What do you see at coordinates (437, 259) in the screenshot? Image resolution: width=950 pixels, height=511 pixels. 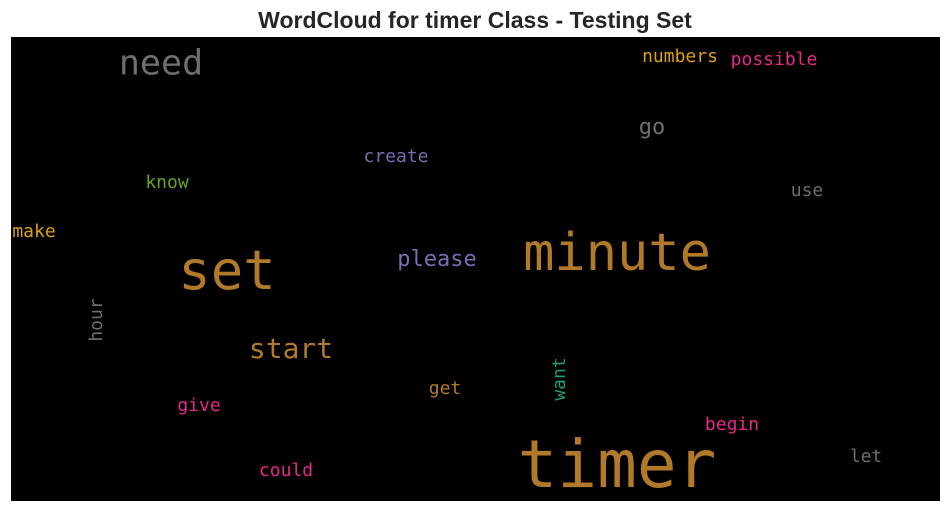 I see `word-please: please` at bounding box center [437, 259].